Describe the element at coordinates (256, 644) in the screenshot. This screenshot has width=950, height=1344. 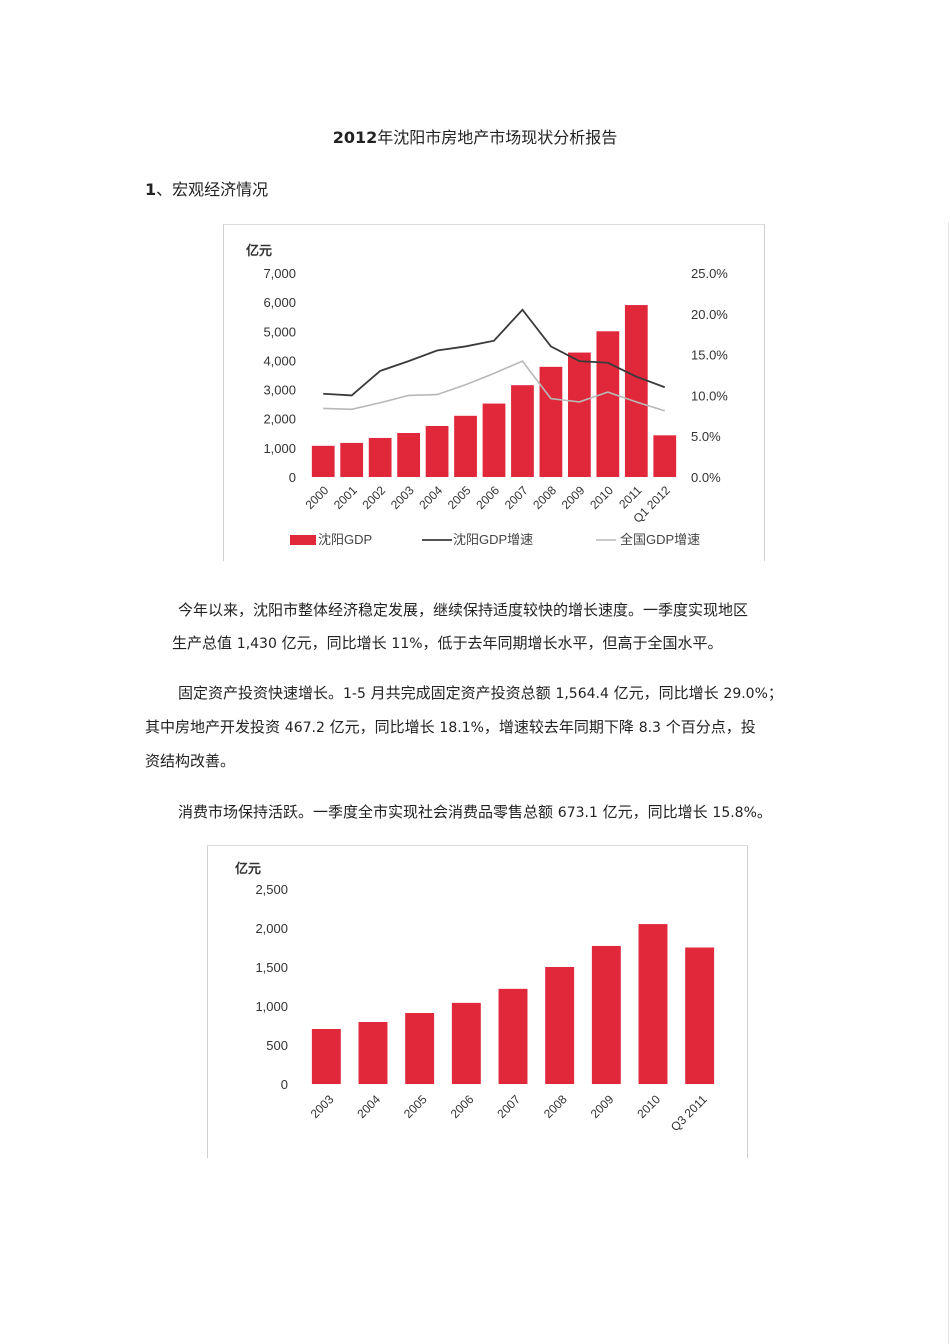
I see `gdp-value: 1,430` at that location.